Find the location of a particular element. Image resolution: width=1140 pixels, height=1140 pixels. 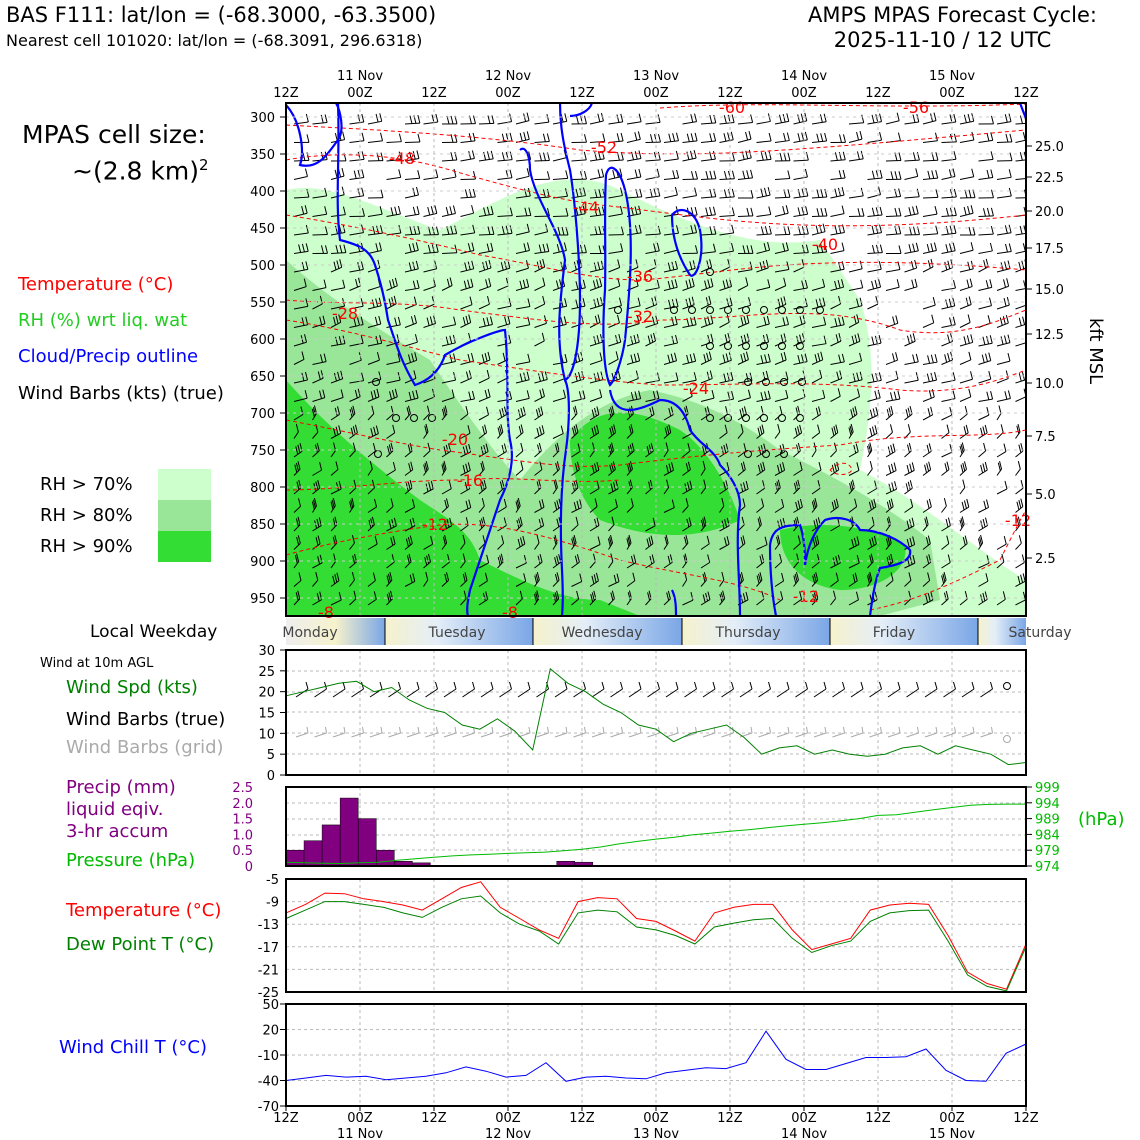

cloud-outline-f is located at coordinates (675, 502).